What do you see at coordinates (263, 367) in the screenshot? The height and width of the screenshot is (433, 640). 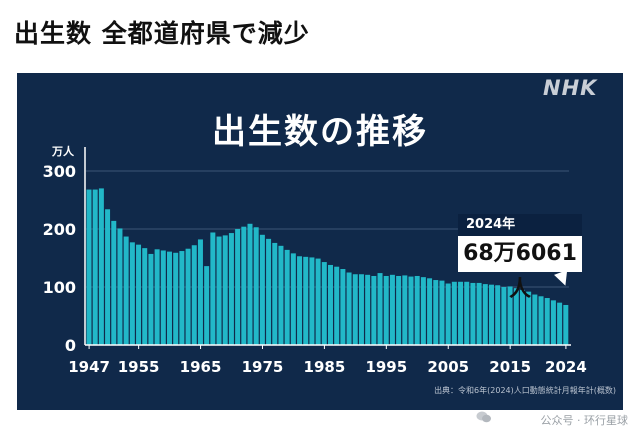 I see `x-tick-label: 1975` at bounding box center [263, 367].